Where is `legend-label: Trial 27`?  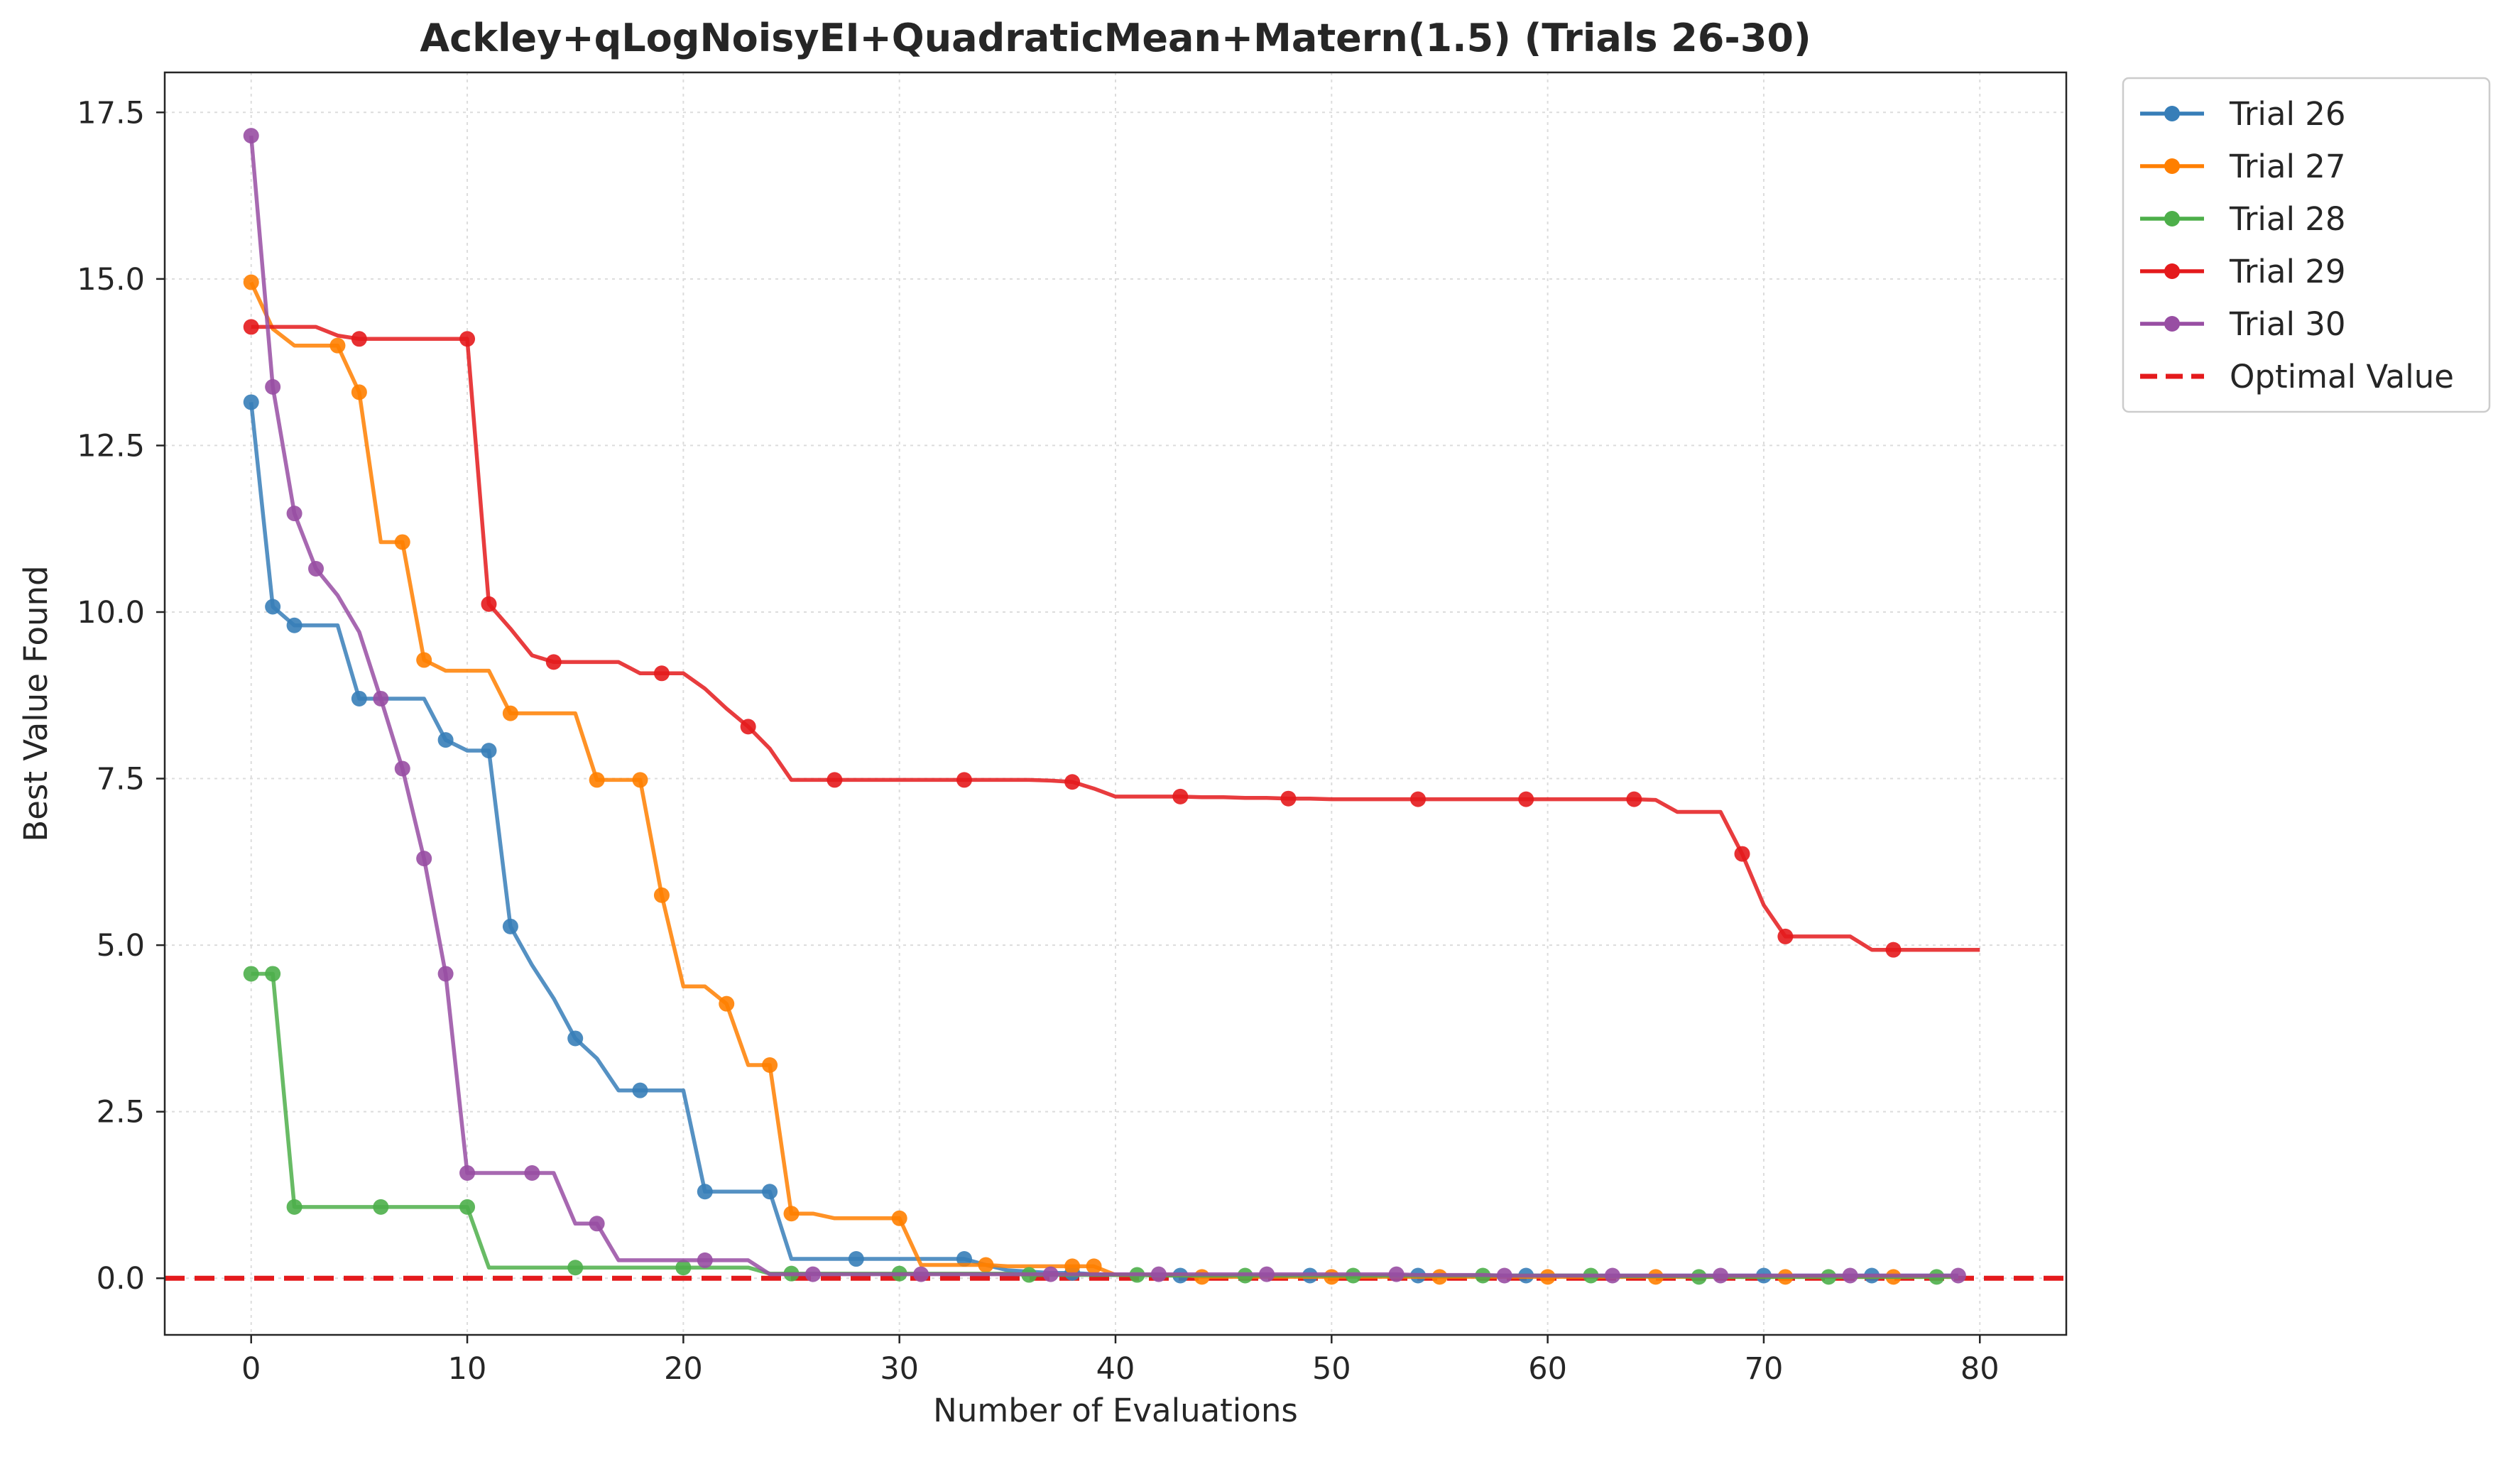 legend-label: Trial 27 is located at coordinates (2287, 166).